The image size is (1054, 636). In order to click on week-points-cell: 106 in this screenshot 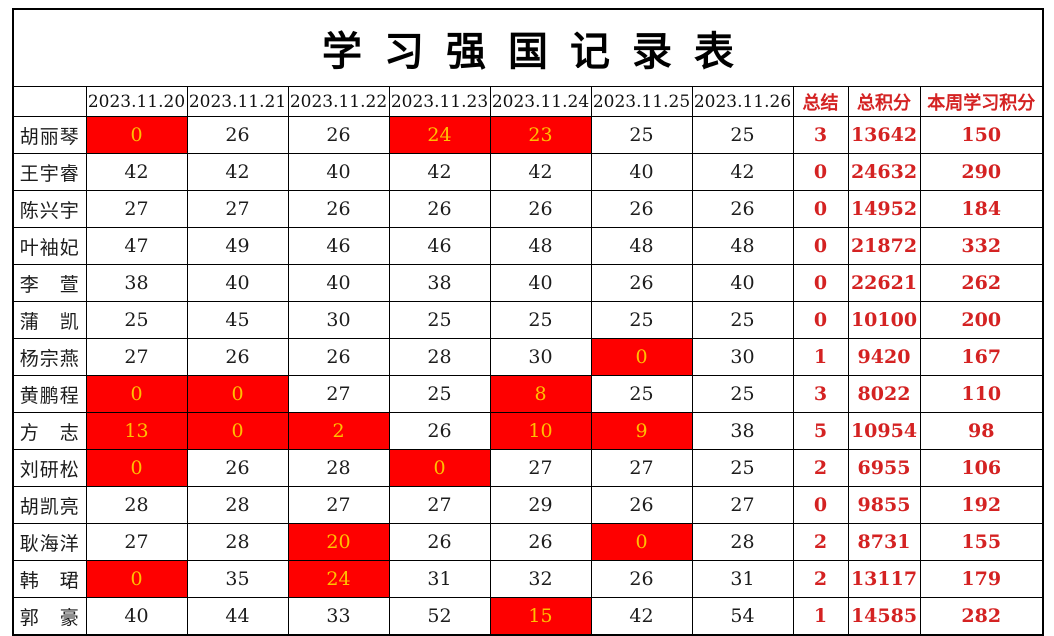, I will do `click(981, 468)`.